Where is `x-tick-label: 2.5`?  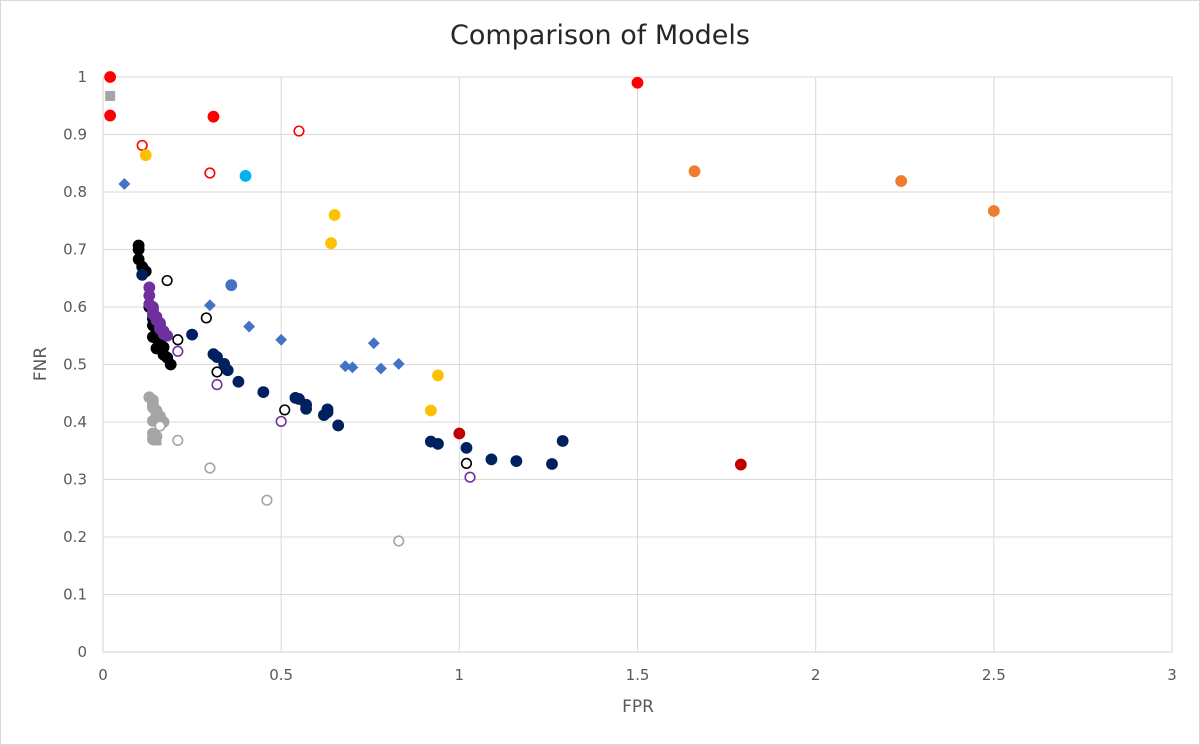
x-tick-label: 2.5 is located at coordinates (994, 675).